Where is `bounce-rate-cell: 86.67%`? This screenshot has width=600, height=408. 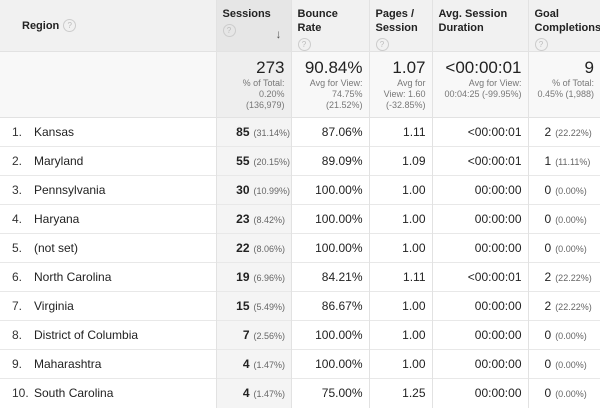
bounce-rate-cell: 86.67% is located at coordinates (330, 306).